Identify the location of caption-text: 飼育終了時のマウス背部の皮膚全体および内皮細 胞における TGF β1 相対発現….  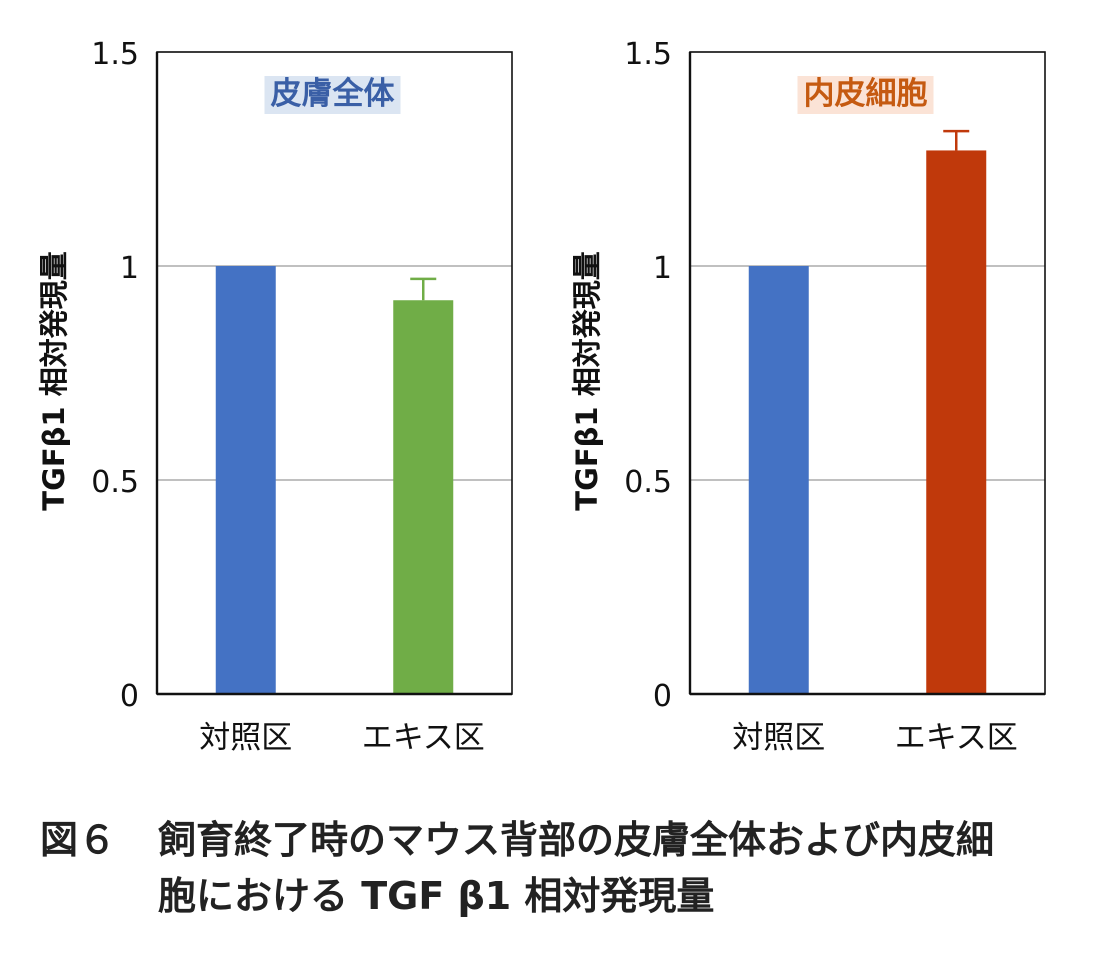
(633, 868).